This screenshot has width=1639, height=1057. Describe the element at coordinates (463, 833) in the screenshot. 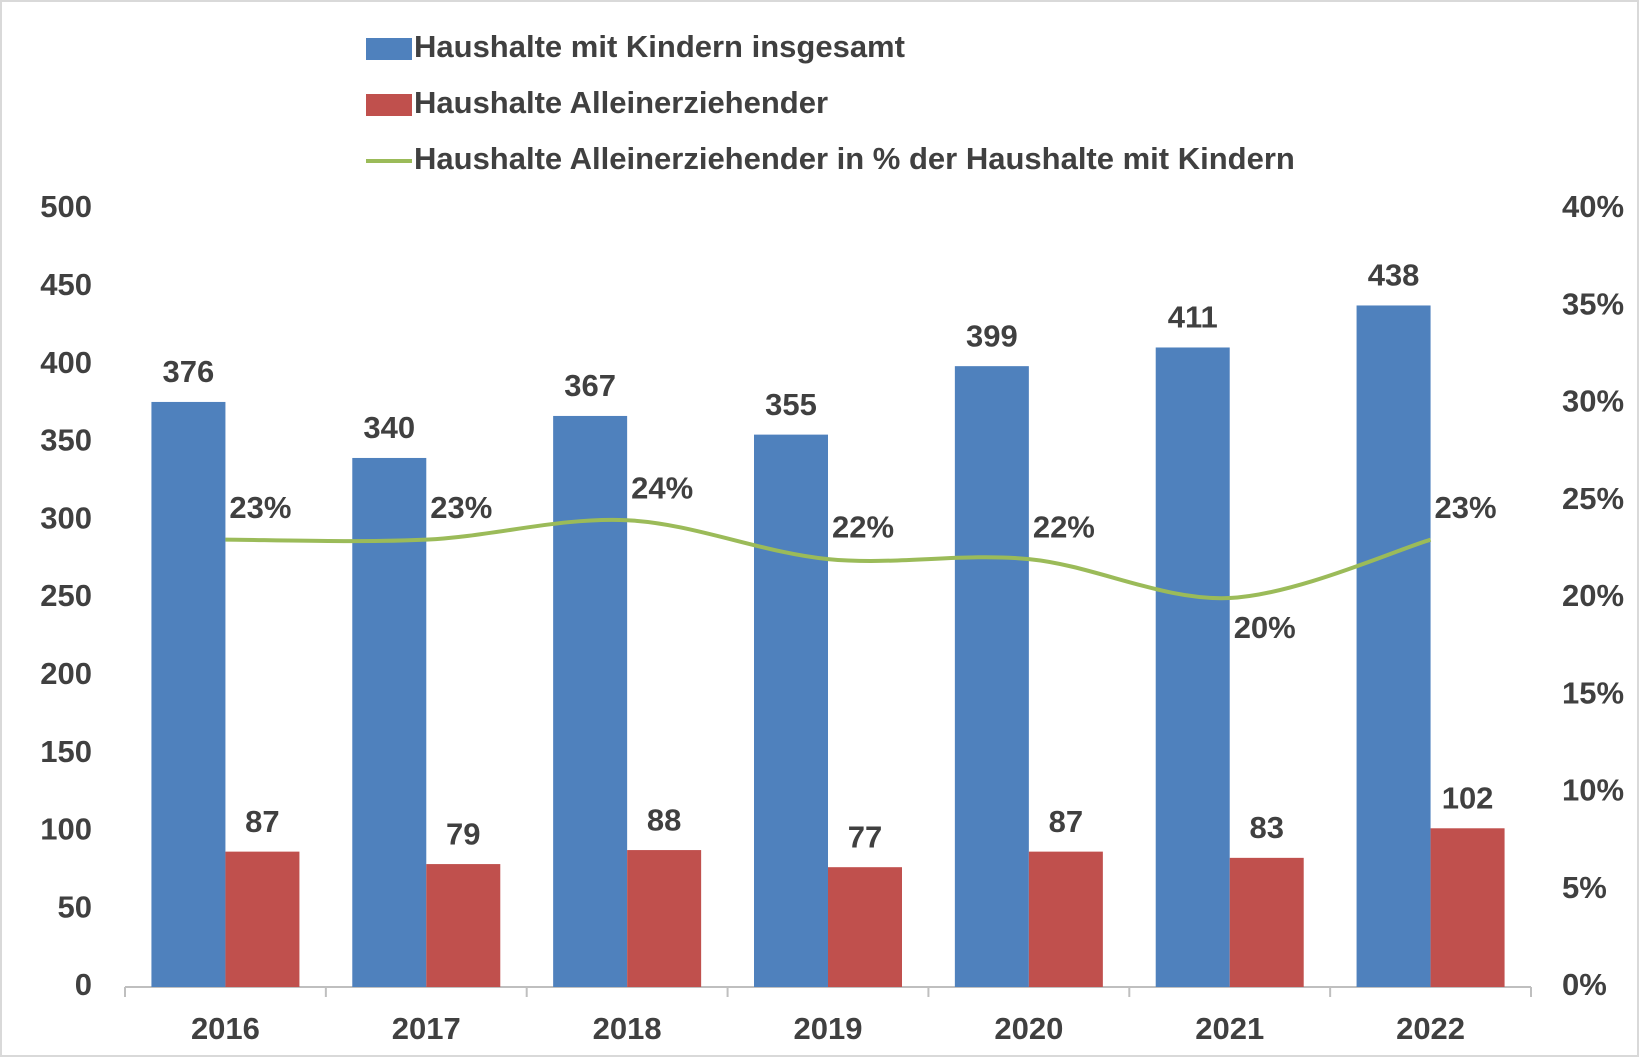

I see `bar-value-label: 79` at that location.